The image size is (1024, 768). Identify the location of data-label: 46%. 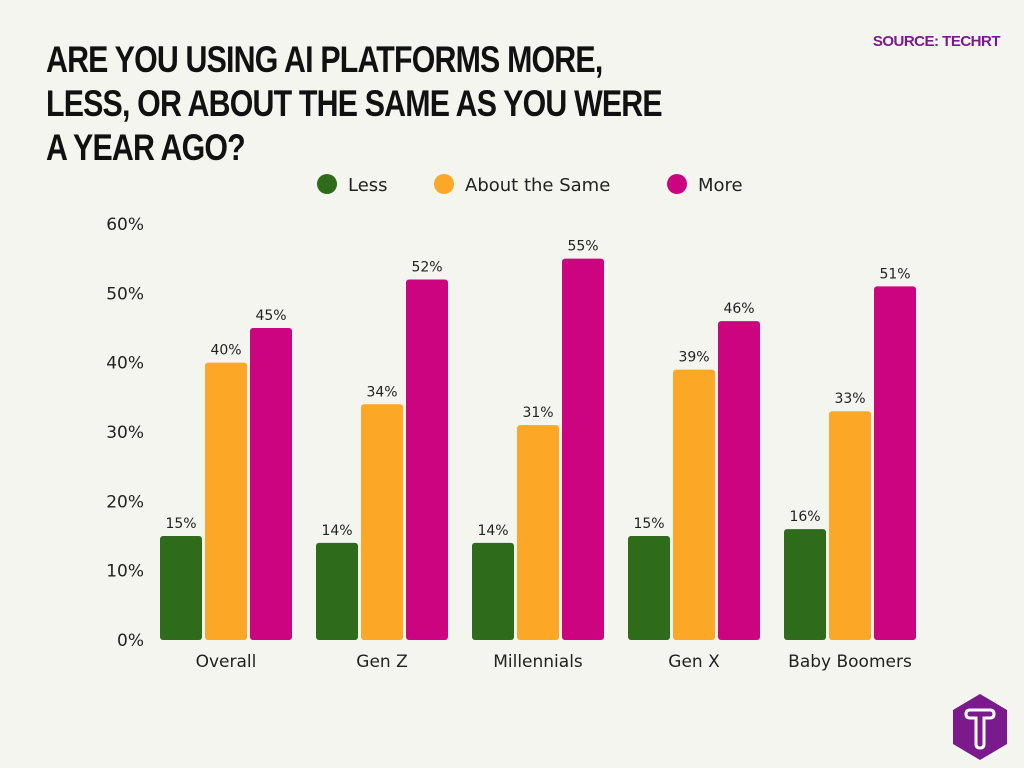
(738, 309).